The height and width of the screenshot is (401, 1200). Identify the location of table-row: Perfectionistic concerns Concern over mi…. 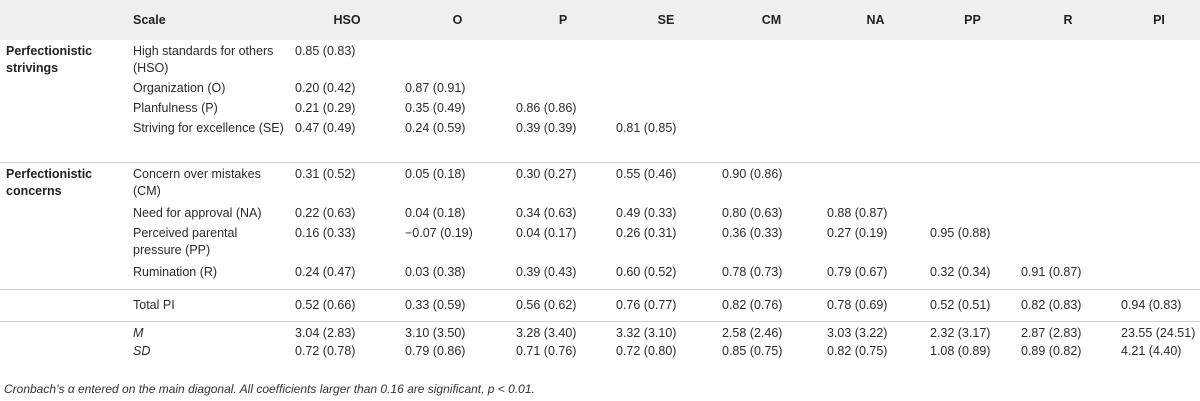
(600, 183).